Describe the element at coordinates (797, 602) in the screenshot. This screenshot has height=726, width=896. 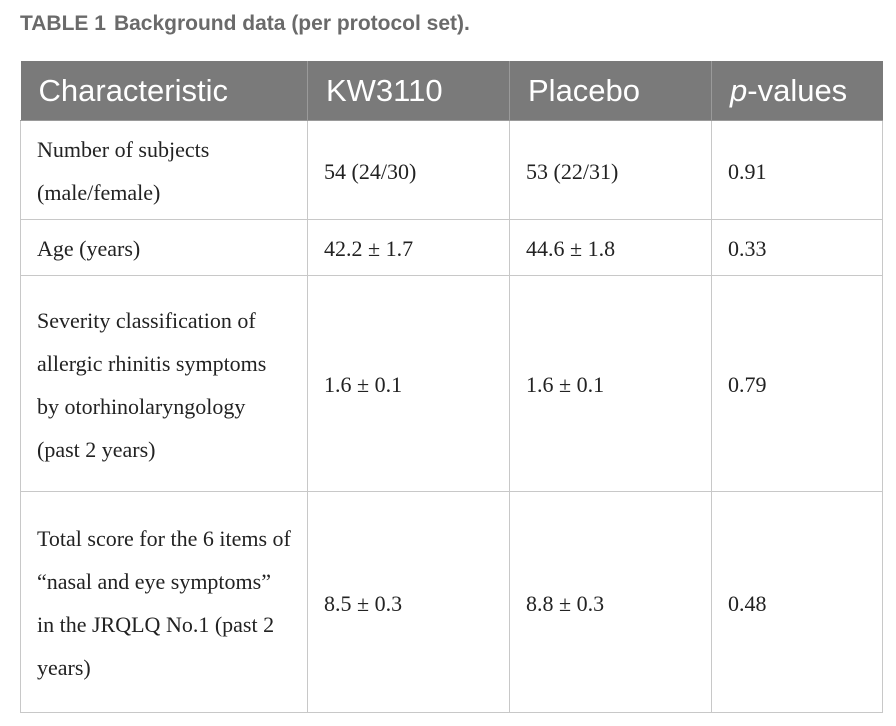
I see `cell-p-value: 0.48` at that location.